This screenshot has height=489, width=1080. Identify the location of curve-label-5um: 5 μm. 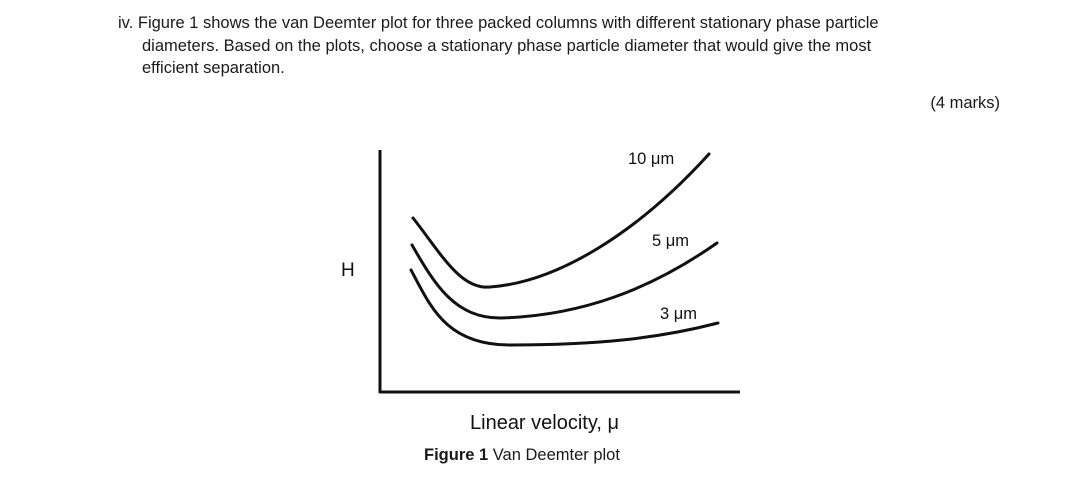
(670, 241).